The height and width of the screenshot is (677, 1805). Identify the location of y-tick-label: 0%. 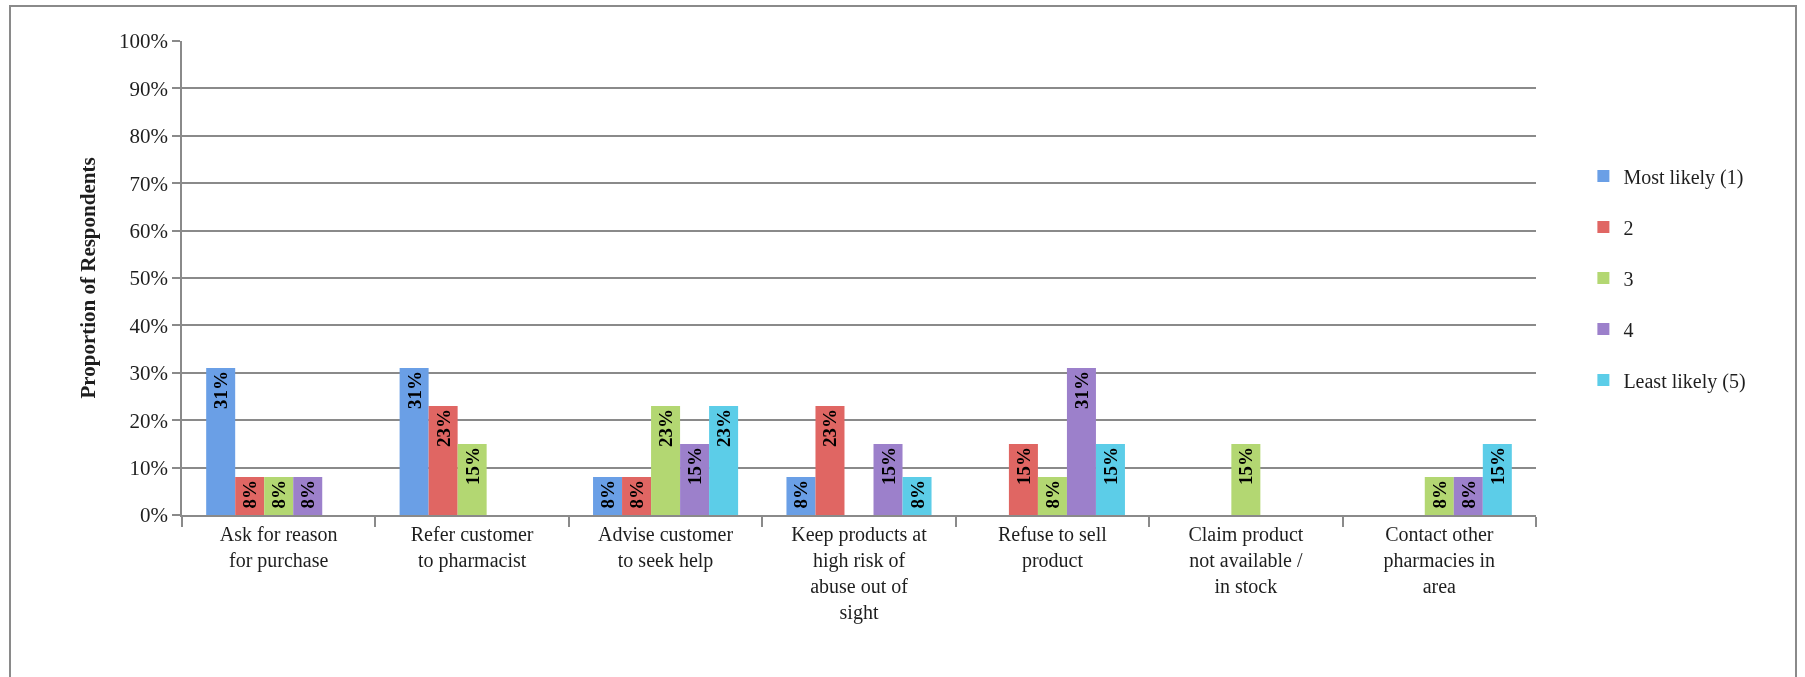
(154, 515).